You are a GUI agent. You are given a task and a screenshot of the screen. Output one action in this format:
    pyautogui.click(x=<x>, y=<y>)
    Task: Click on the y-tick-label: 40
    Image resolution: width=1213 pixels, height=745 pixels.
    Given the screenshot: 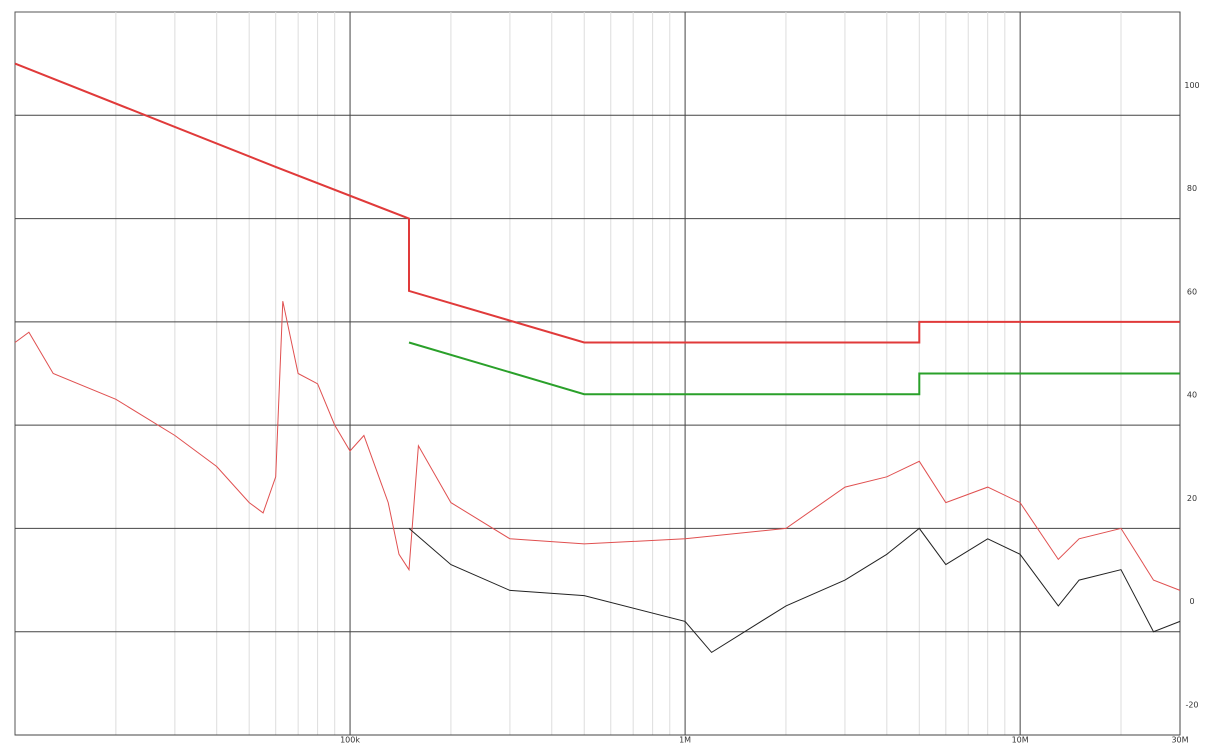 What is the action you would take?
    pyautogui.click(x=1192, y=395)
    